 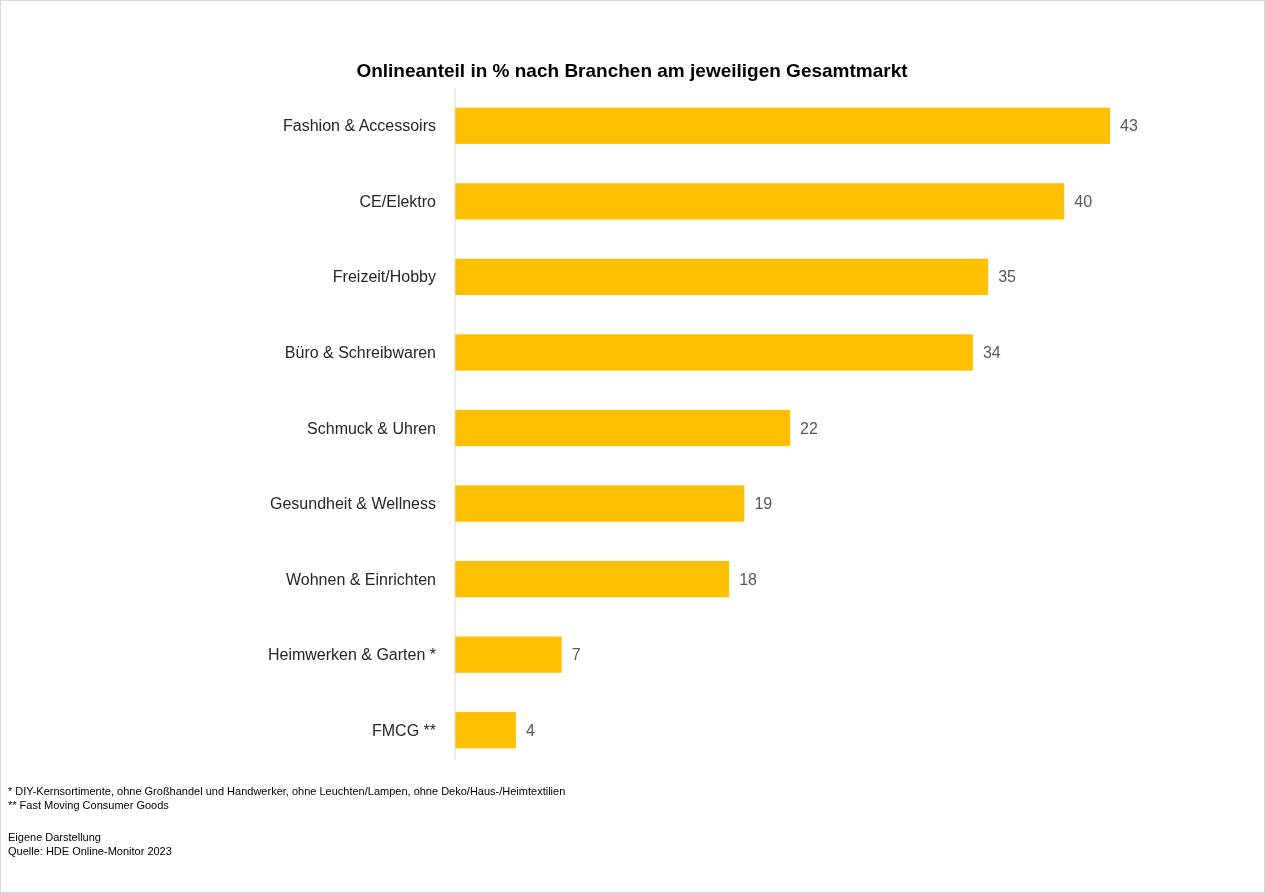 What do you see at coordinates (530, 730) in the screenshot?
I see `data-label: 4` at bounding box center [530, 730].